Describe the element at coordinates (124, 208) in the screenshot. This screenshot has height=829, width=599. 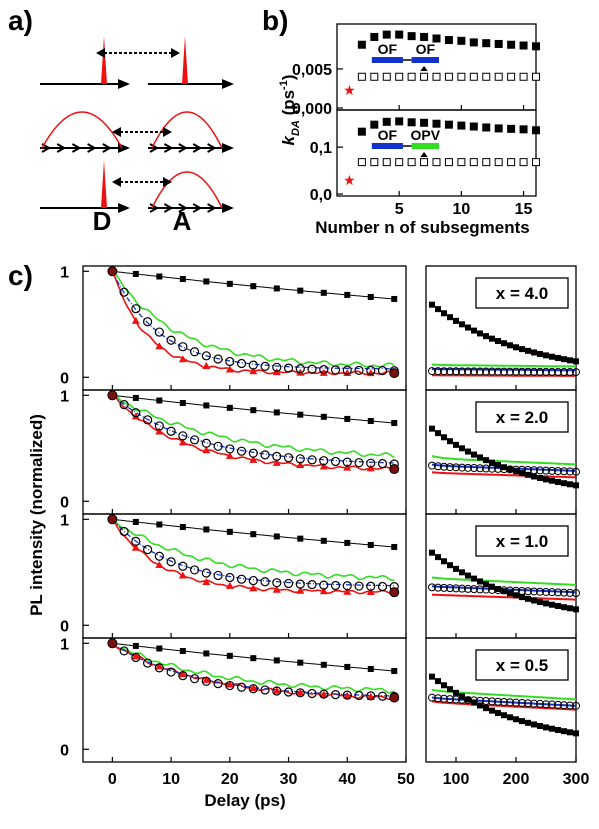
I see `a-row3-donor-axis-head` at that location.